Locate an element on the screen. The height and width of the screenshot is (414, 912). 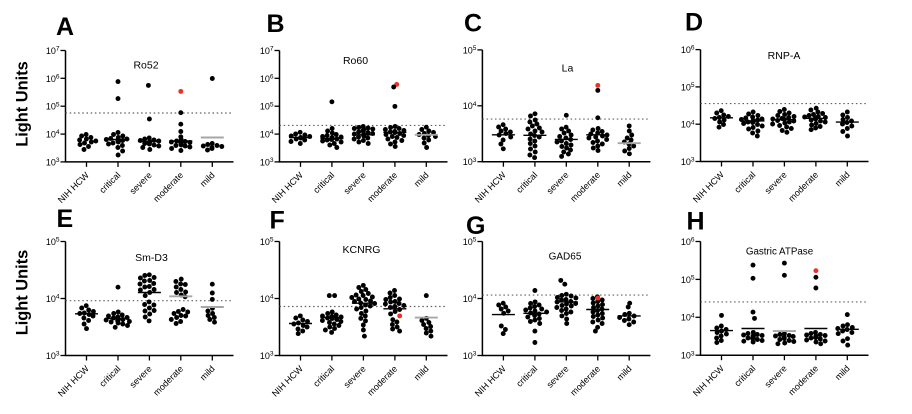
svg-text: Ro52 is located at coordinates (145, 66).